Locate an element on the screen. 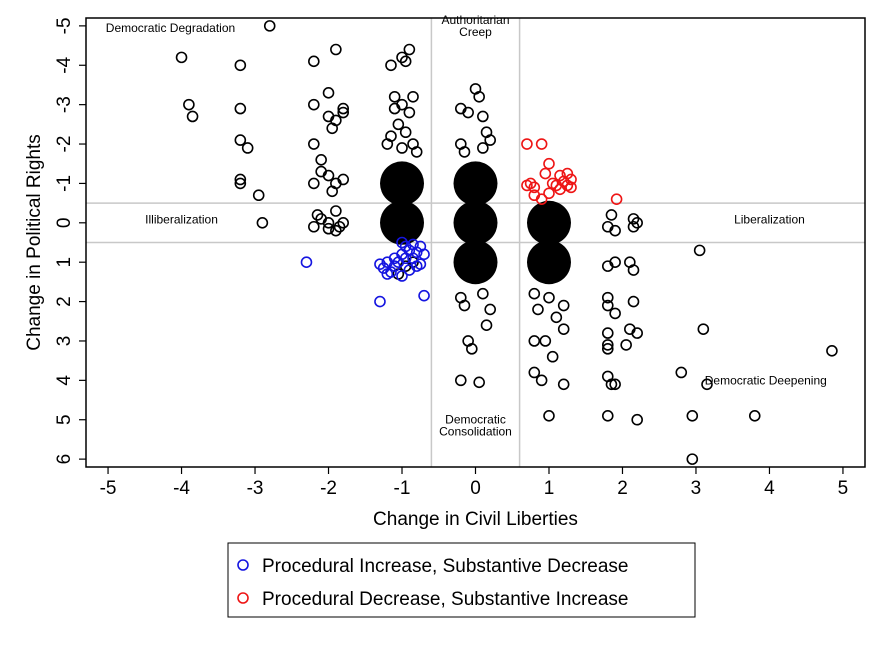 This screenshot has width=890, height=647. x-tick-label: -4 is located at coordinates (181, 488).